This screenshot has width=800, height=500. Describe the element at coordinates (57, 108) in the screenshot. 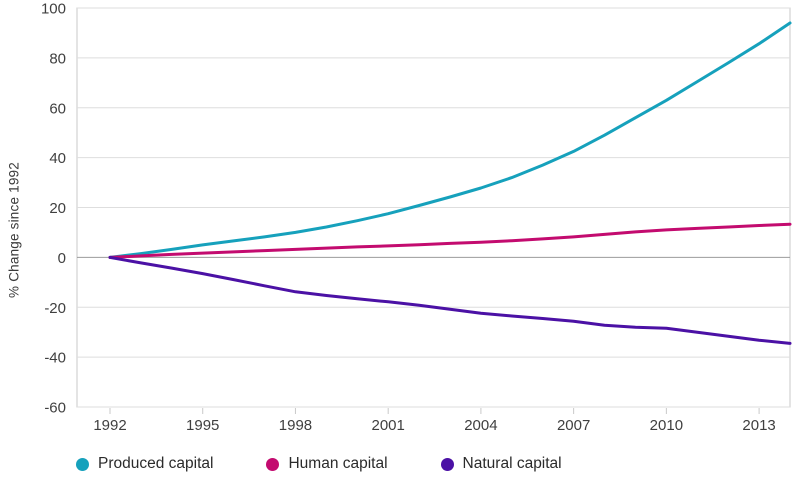

I see `y-tick-label: 60` at that location.